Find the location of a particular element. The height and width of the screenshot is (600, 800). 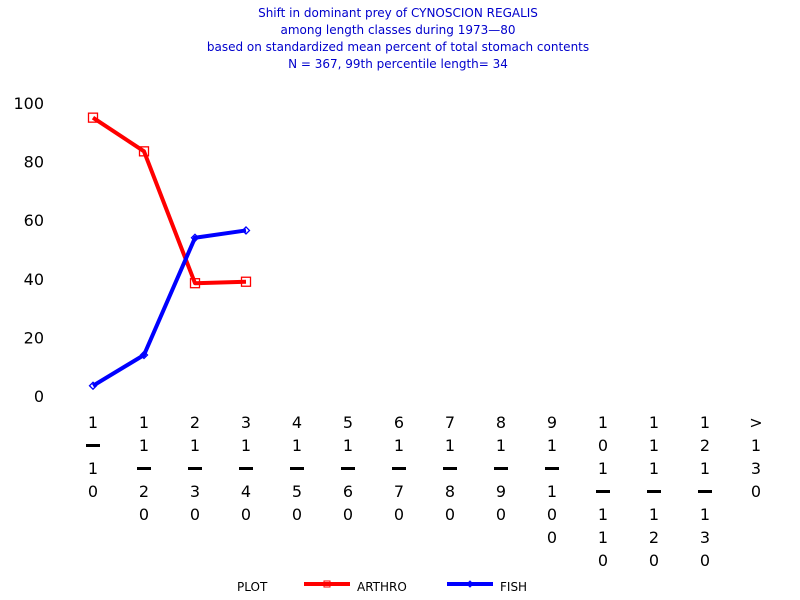

x-tick-label: 61-706170 is located at coordinates (399, 468).